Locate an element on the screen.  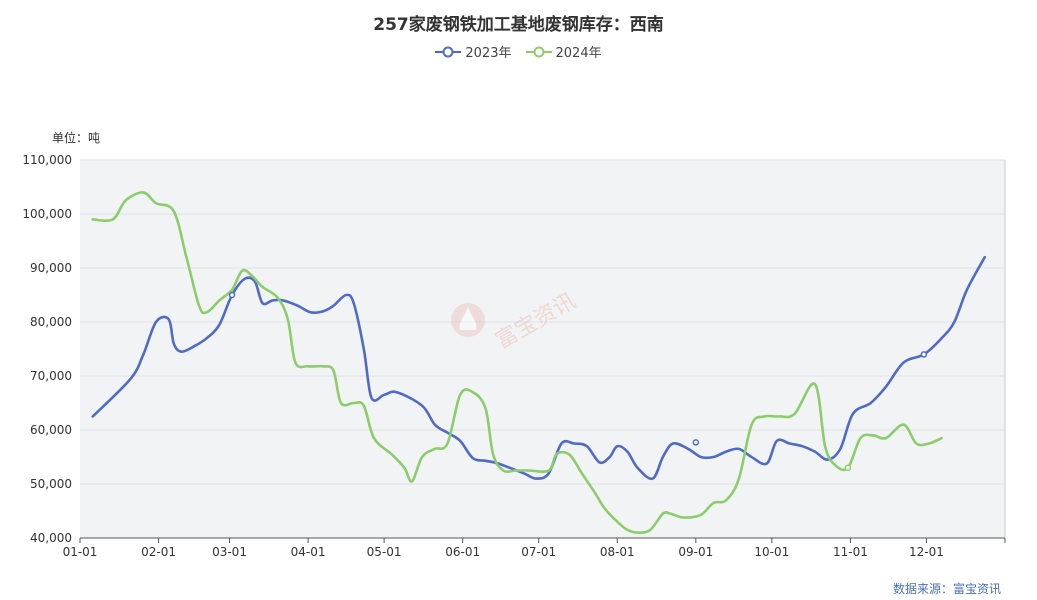
x-tick-label: 12-01 is located at coordinates (926, 552).